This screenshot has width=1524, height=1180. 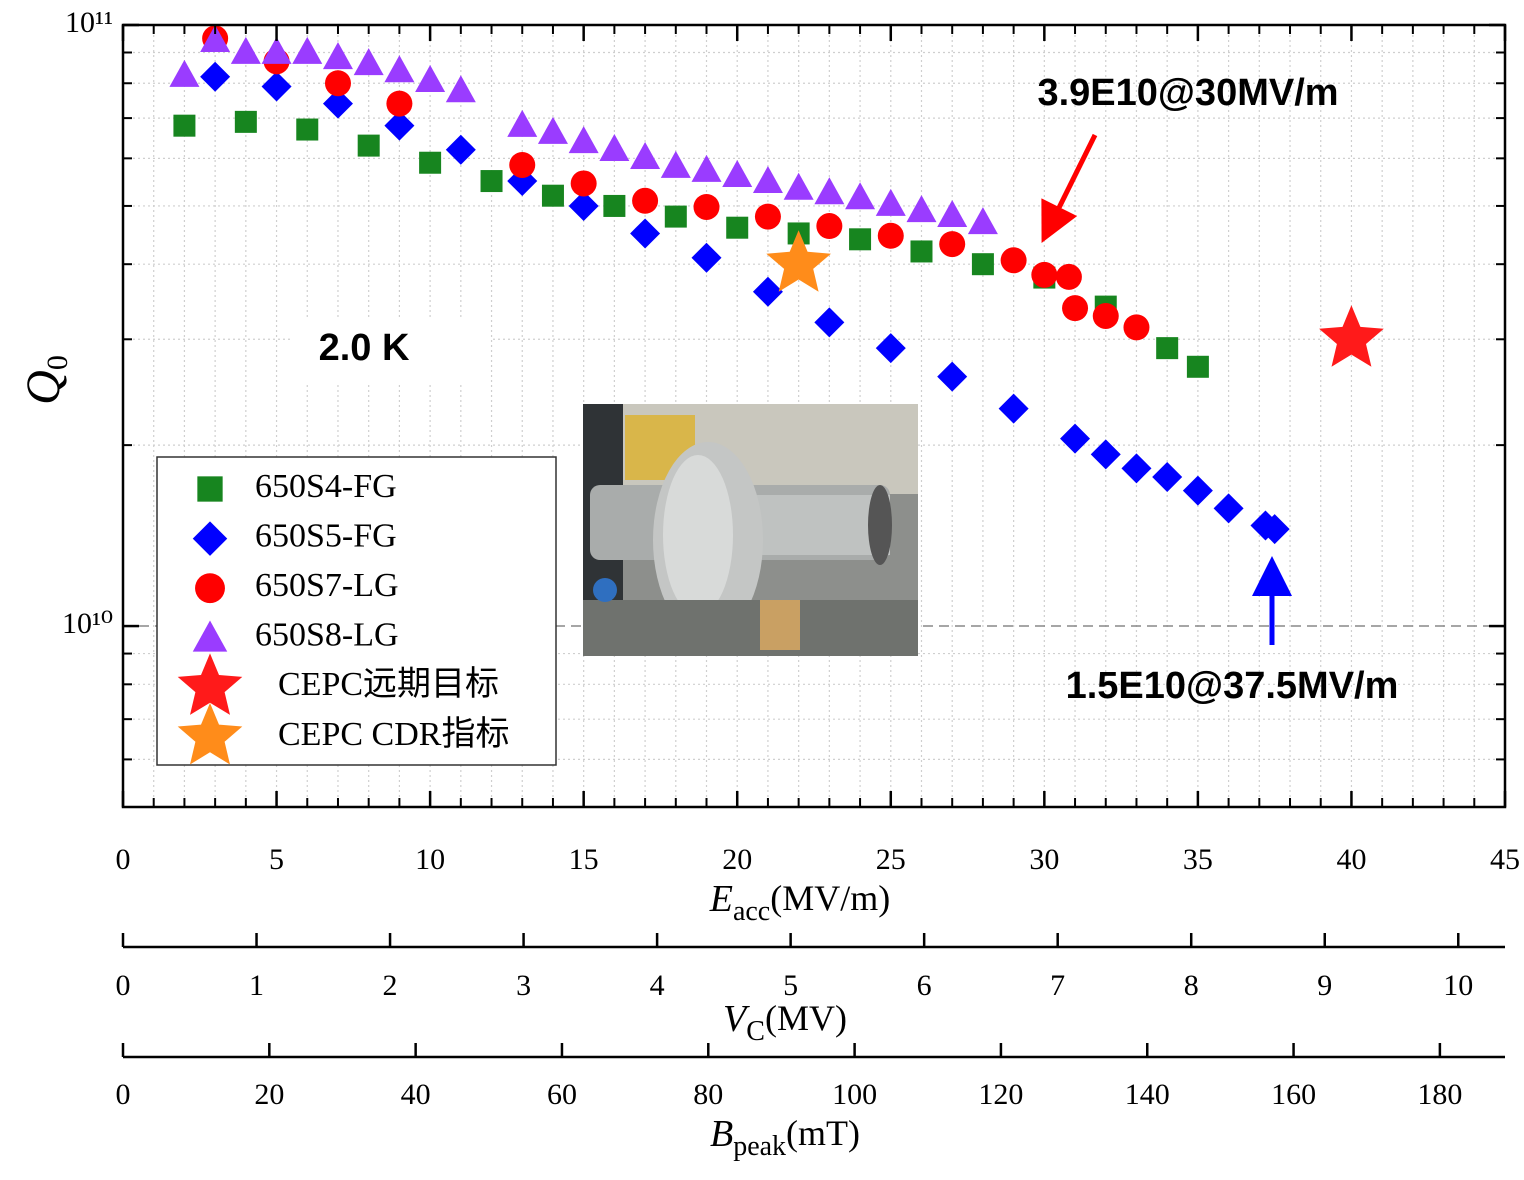 I want to click on axis-label: VC(MV), so click(x=785, y=1023).